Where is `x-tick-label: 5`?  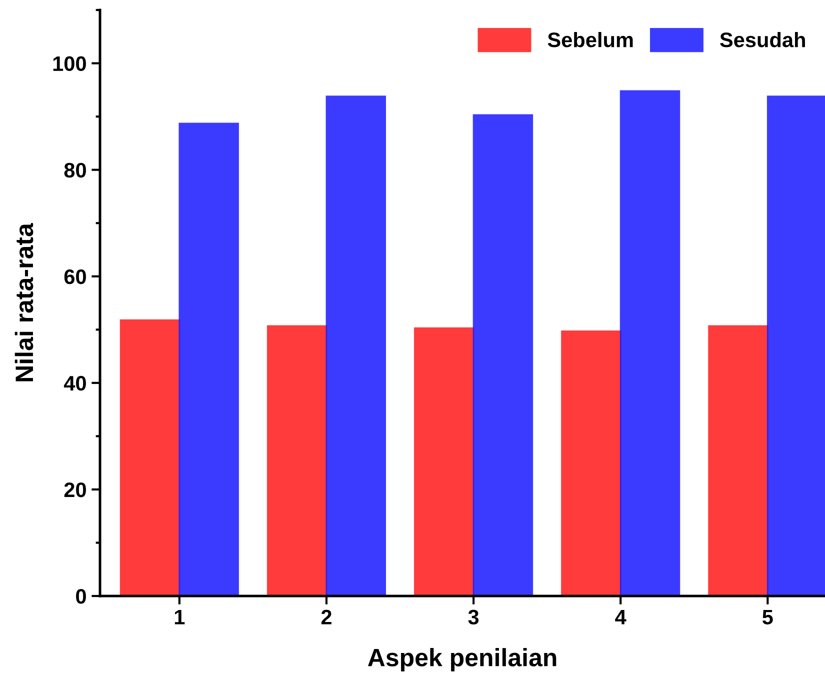 x-tick-label: 5 is located at coordinates (767, 617).